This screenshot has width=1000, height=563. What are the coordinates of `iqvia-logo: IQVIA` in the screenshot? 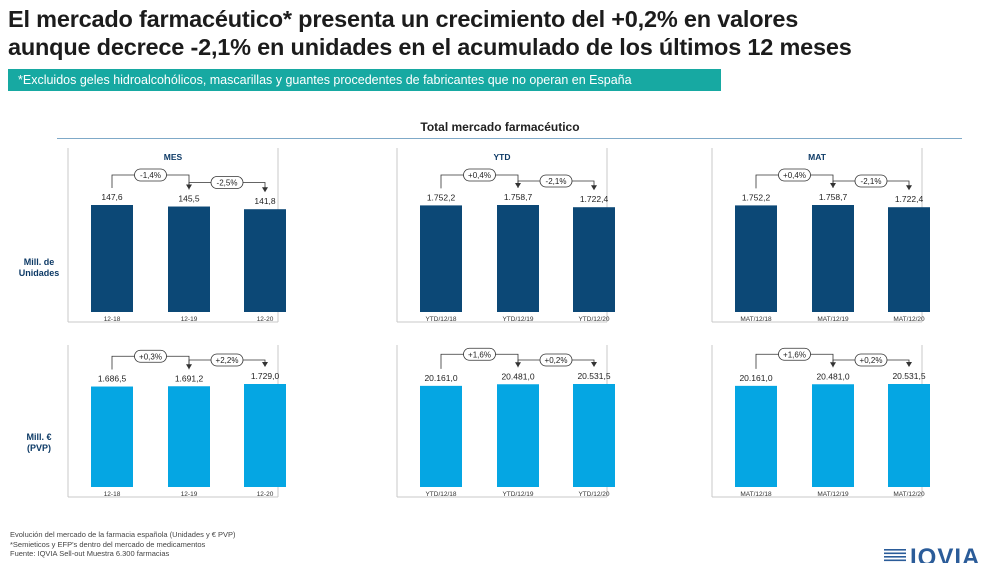 It's located at (945, 554).